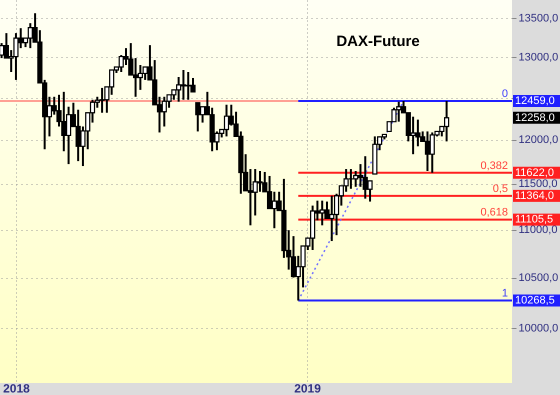 The width and height of the screenshot is (560, 395). What do you see at coordinates (505, 294) in the screenshot?
I see `annotation: 1` at bounding box center [505, 294].